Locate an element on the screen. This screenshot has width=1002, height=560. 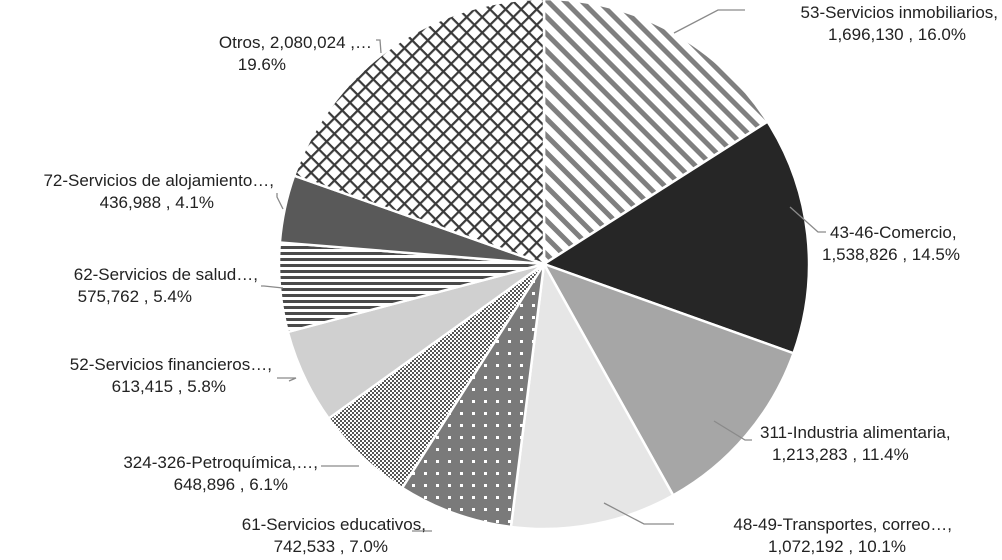
data-label-name-61-servicios-educativos: 61-Servicios educativos, is located at coordinates (334, 524).